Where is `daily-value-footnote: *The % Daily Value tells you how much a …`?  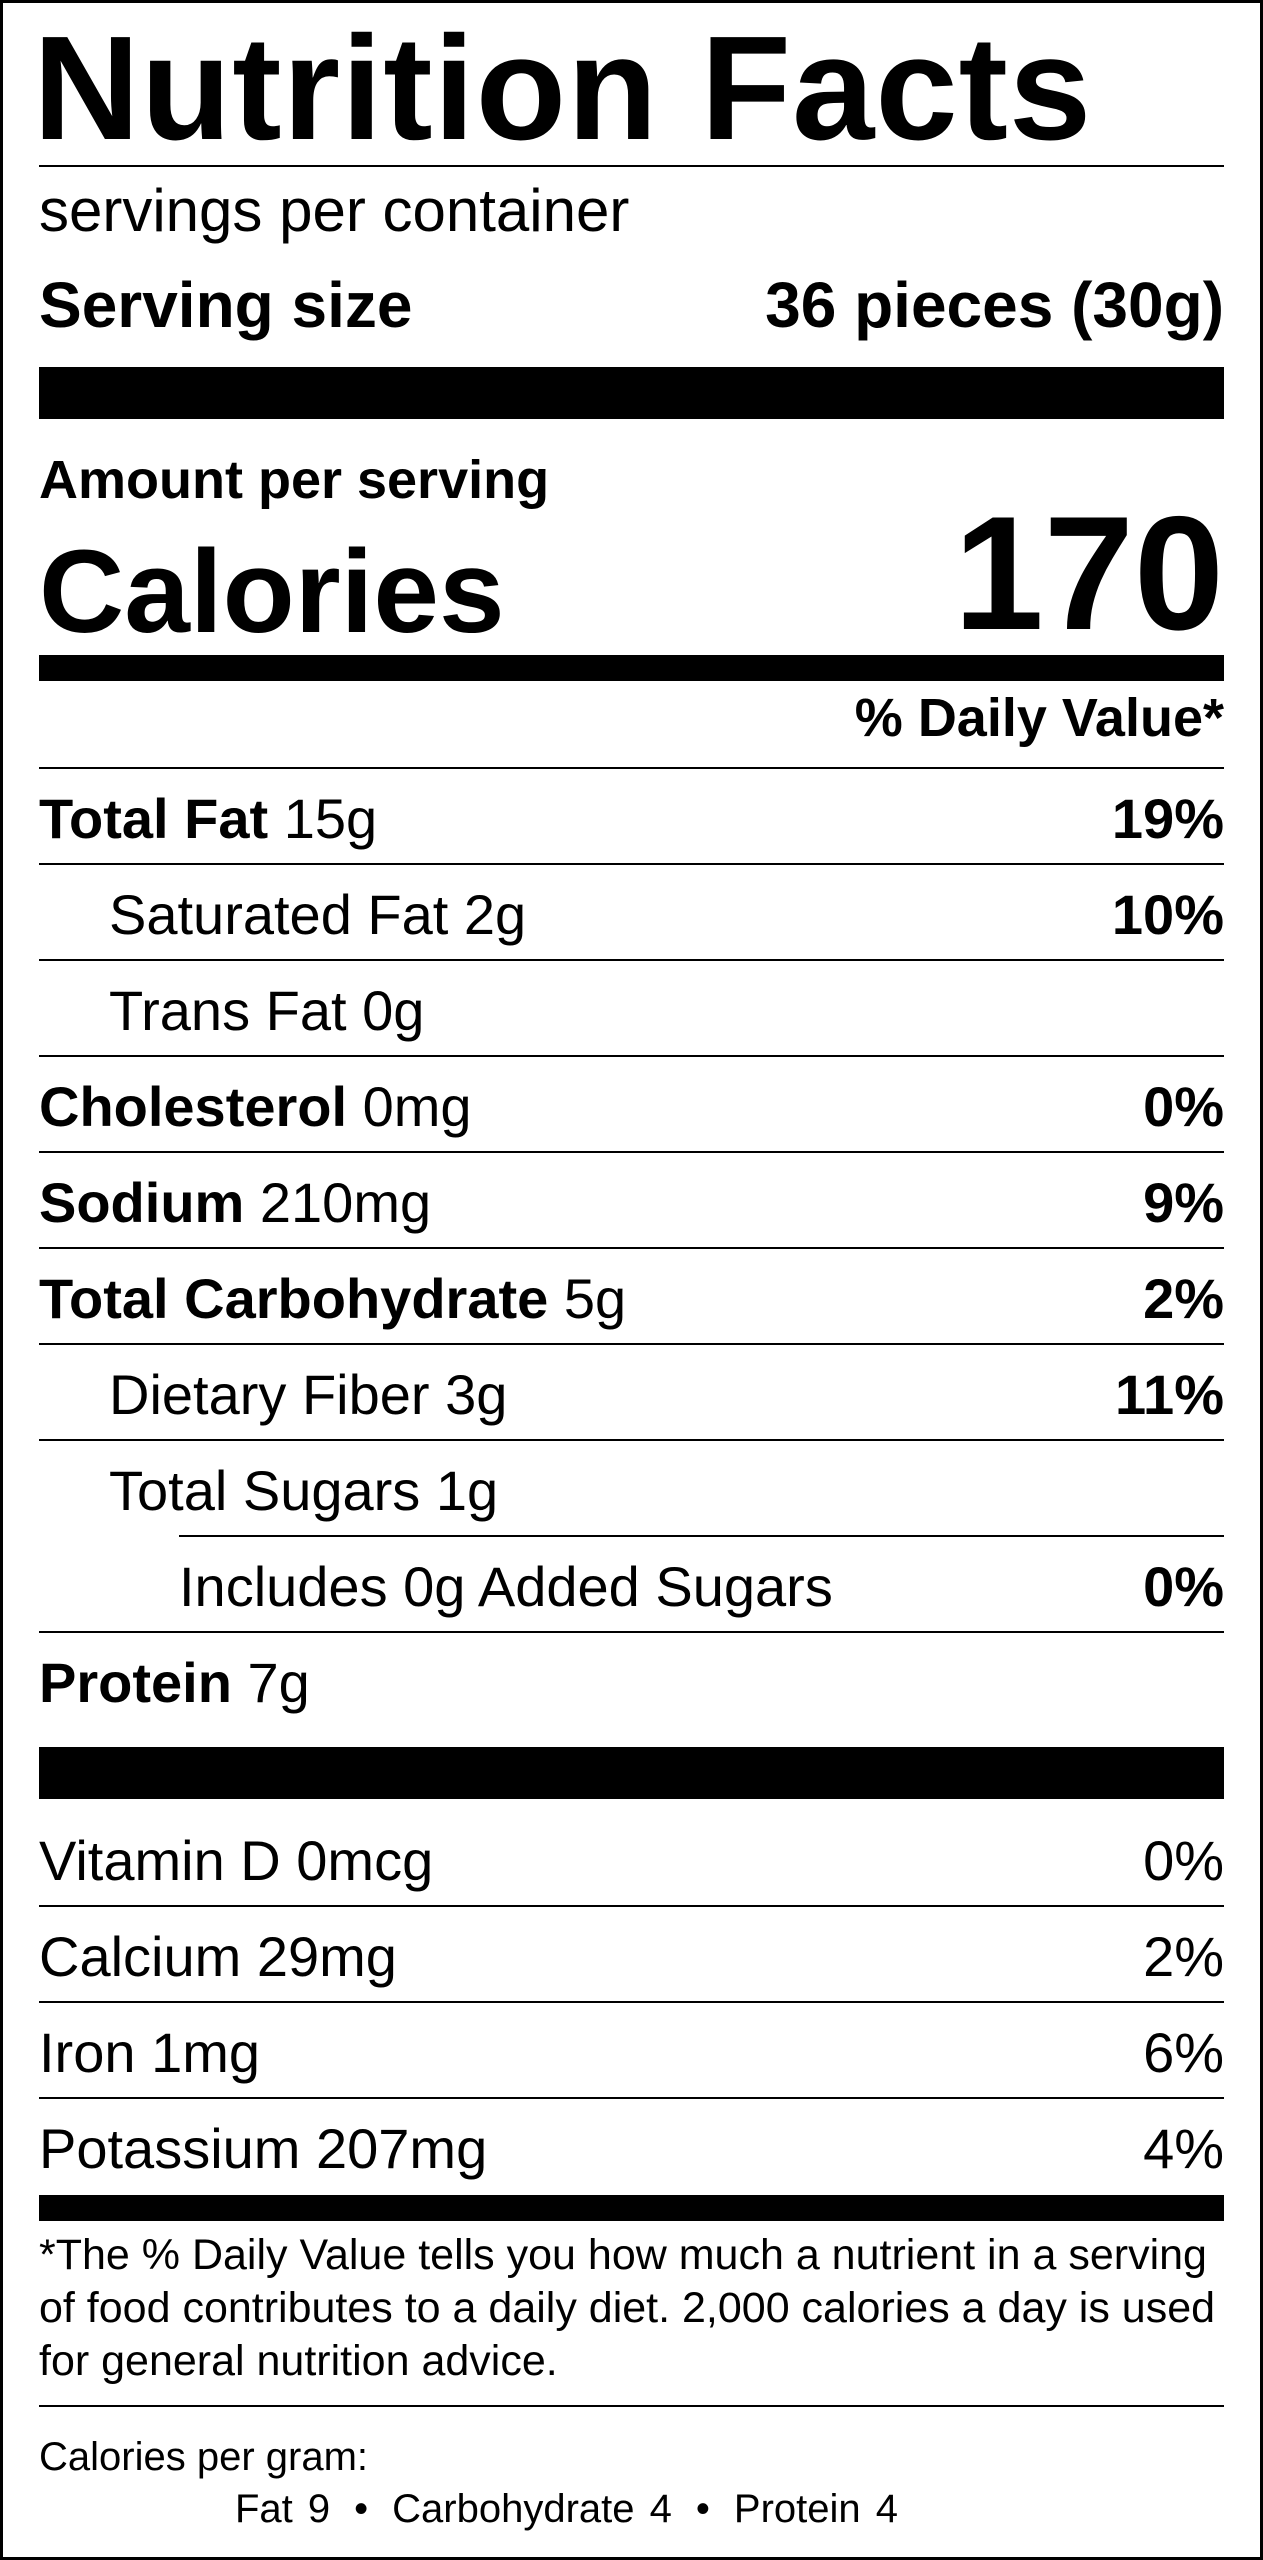
daily-value-footnote: *The % Daily Value tells you how much a … is located at coordinates (627, 2308).